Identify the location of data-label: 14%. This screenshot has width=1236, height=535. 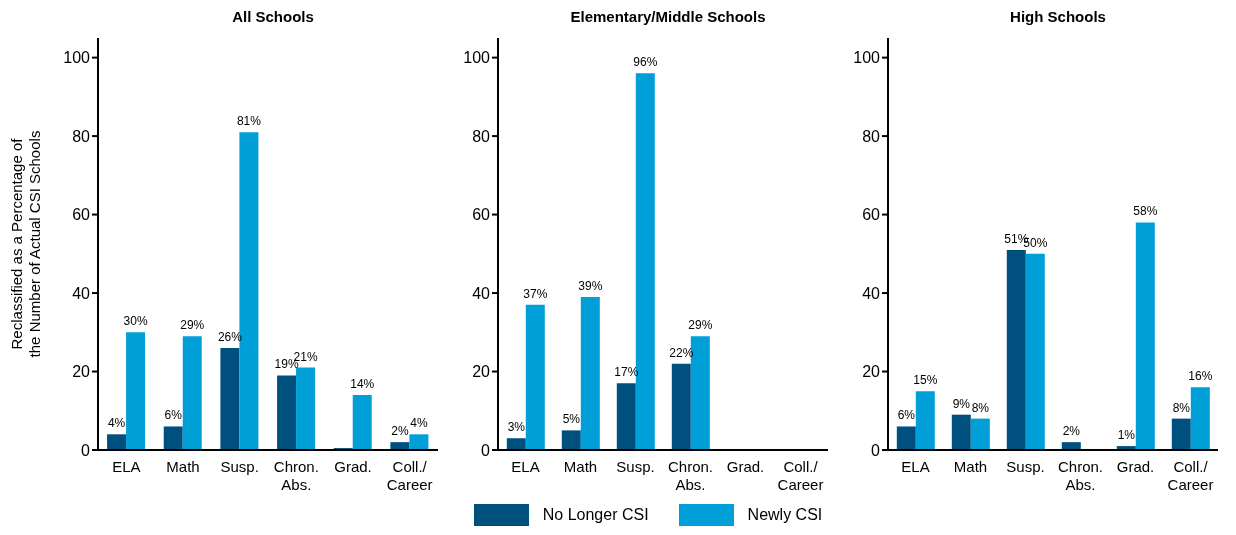
(362, 384).